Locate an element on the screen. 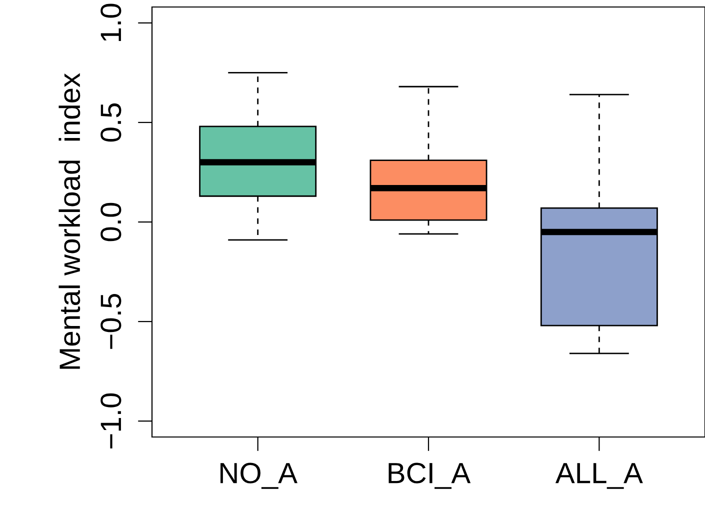 The image size is (705, 516). x-tick-label: ALL_A is located at coordinates (599, 476).